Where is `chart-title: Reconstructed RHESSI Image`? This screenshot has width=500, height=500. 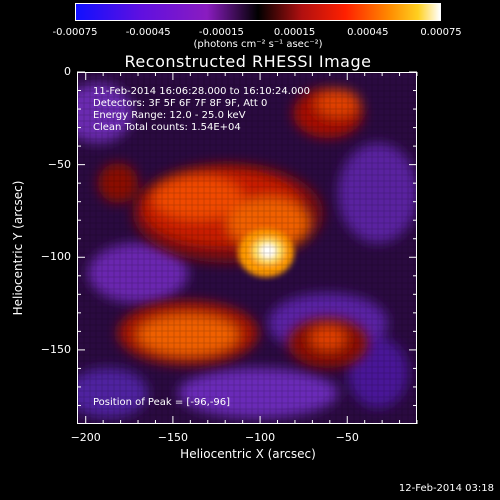 chart-title: Reconstructed RHESSI Image is located at coordinates (248, 61).